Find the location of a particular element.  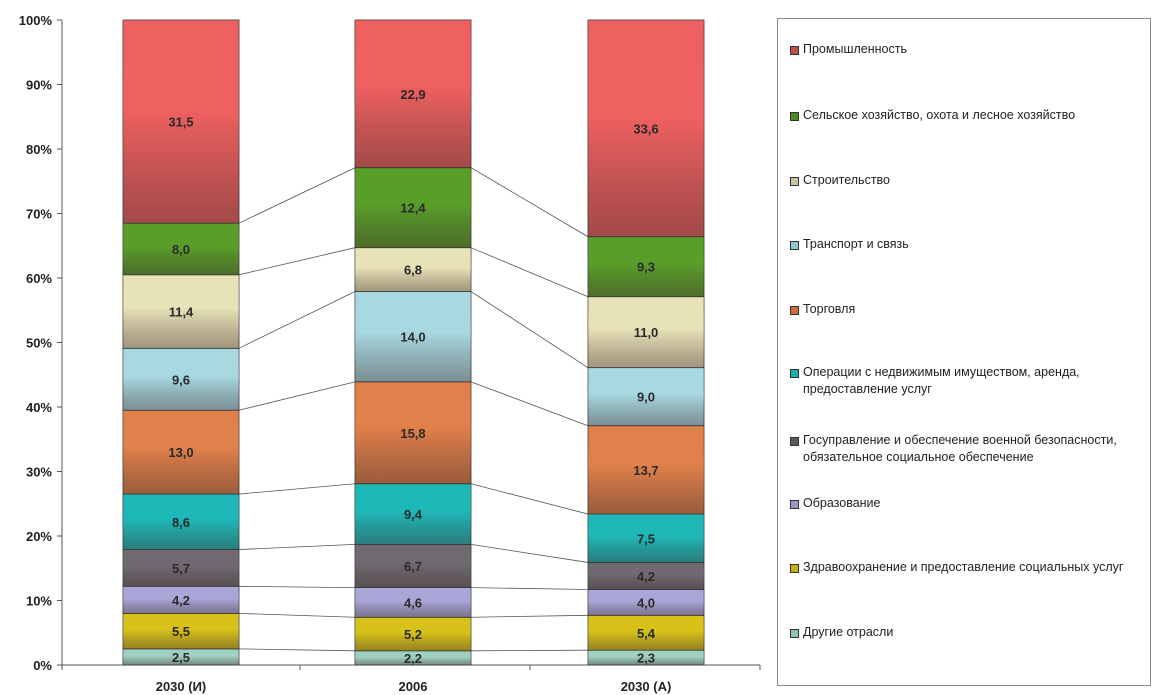

legend-label: Другие отрасли is located at coordinates (848, 632).